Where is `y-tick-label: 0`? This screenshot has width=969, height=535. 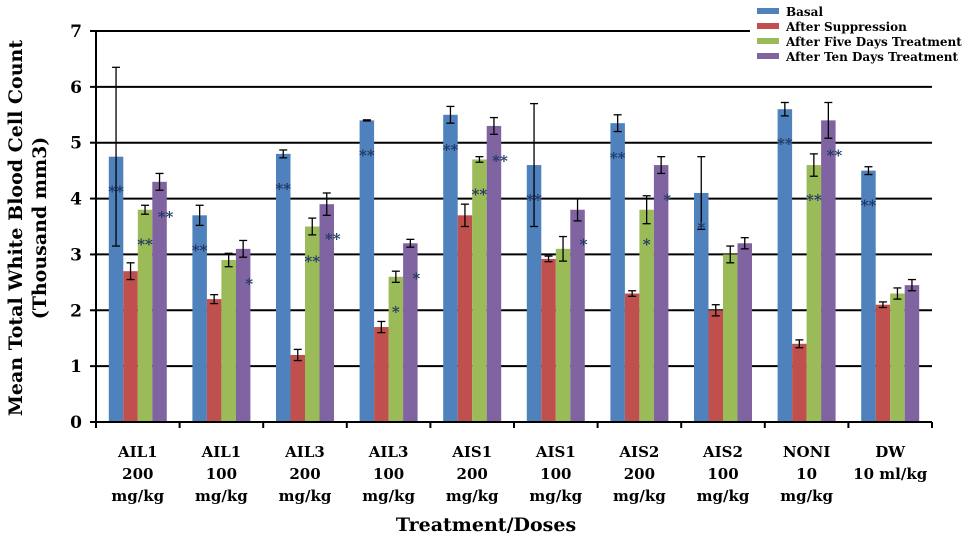
y-tick-label: 0 is located at coordinates (76, 423).